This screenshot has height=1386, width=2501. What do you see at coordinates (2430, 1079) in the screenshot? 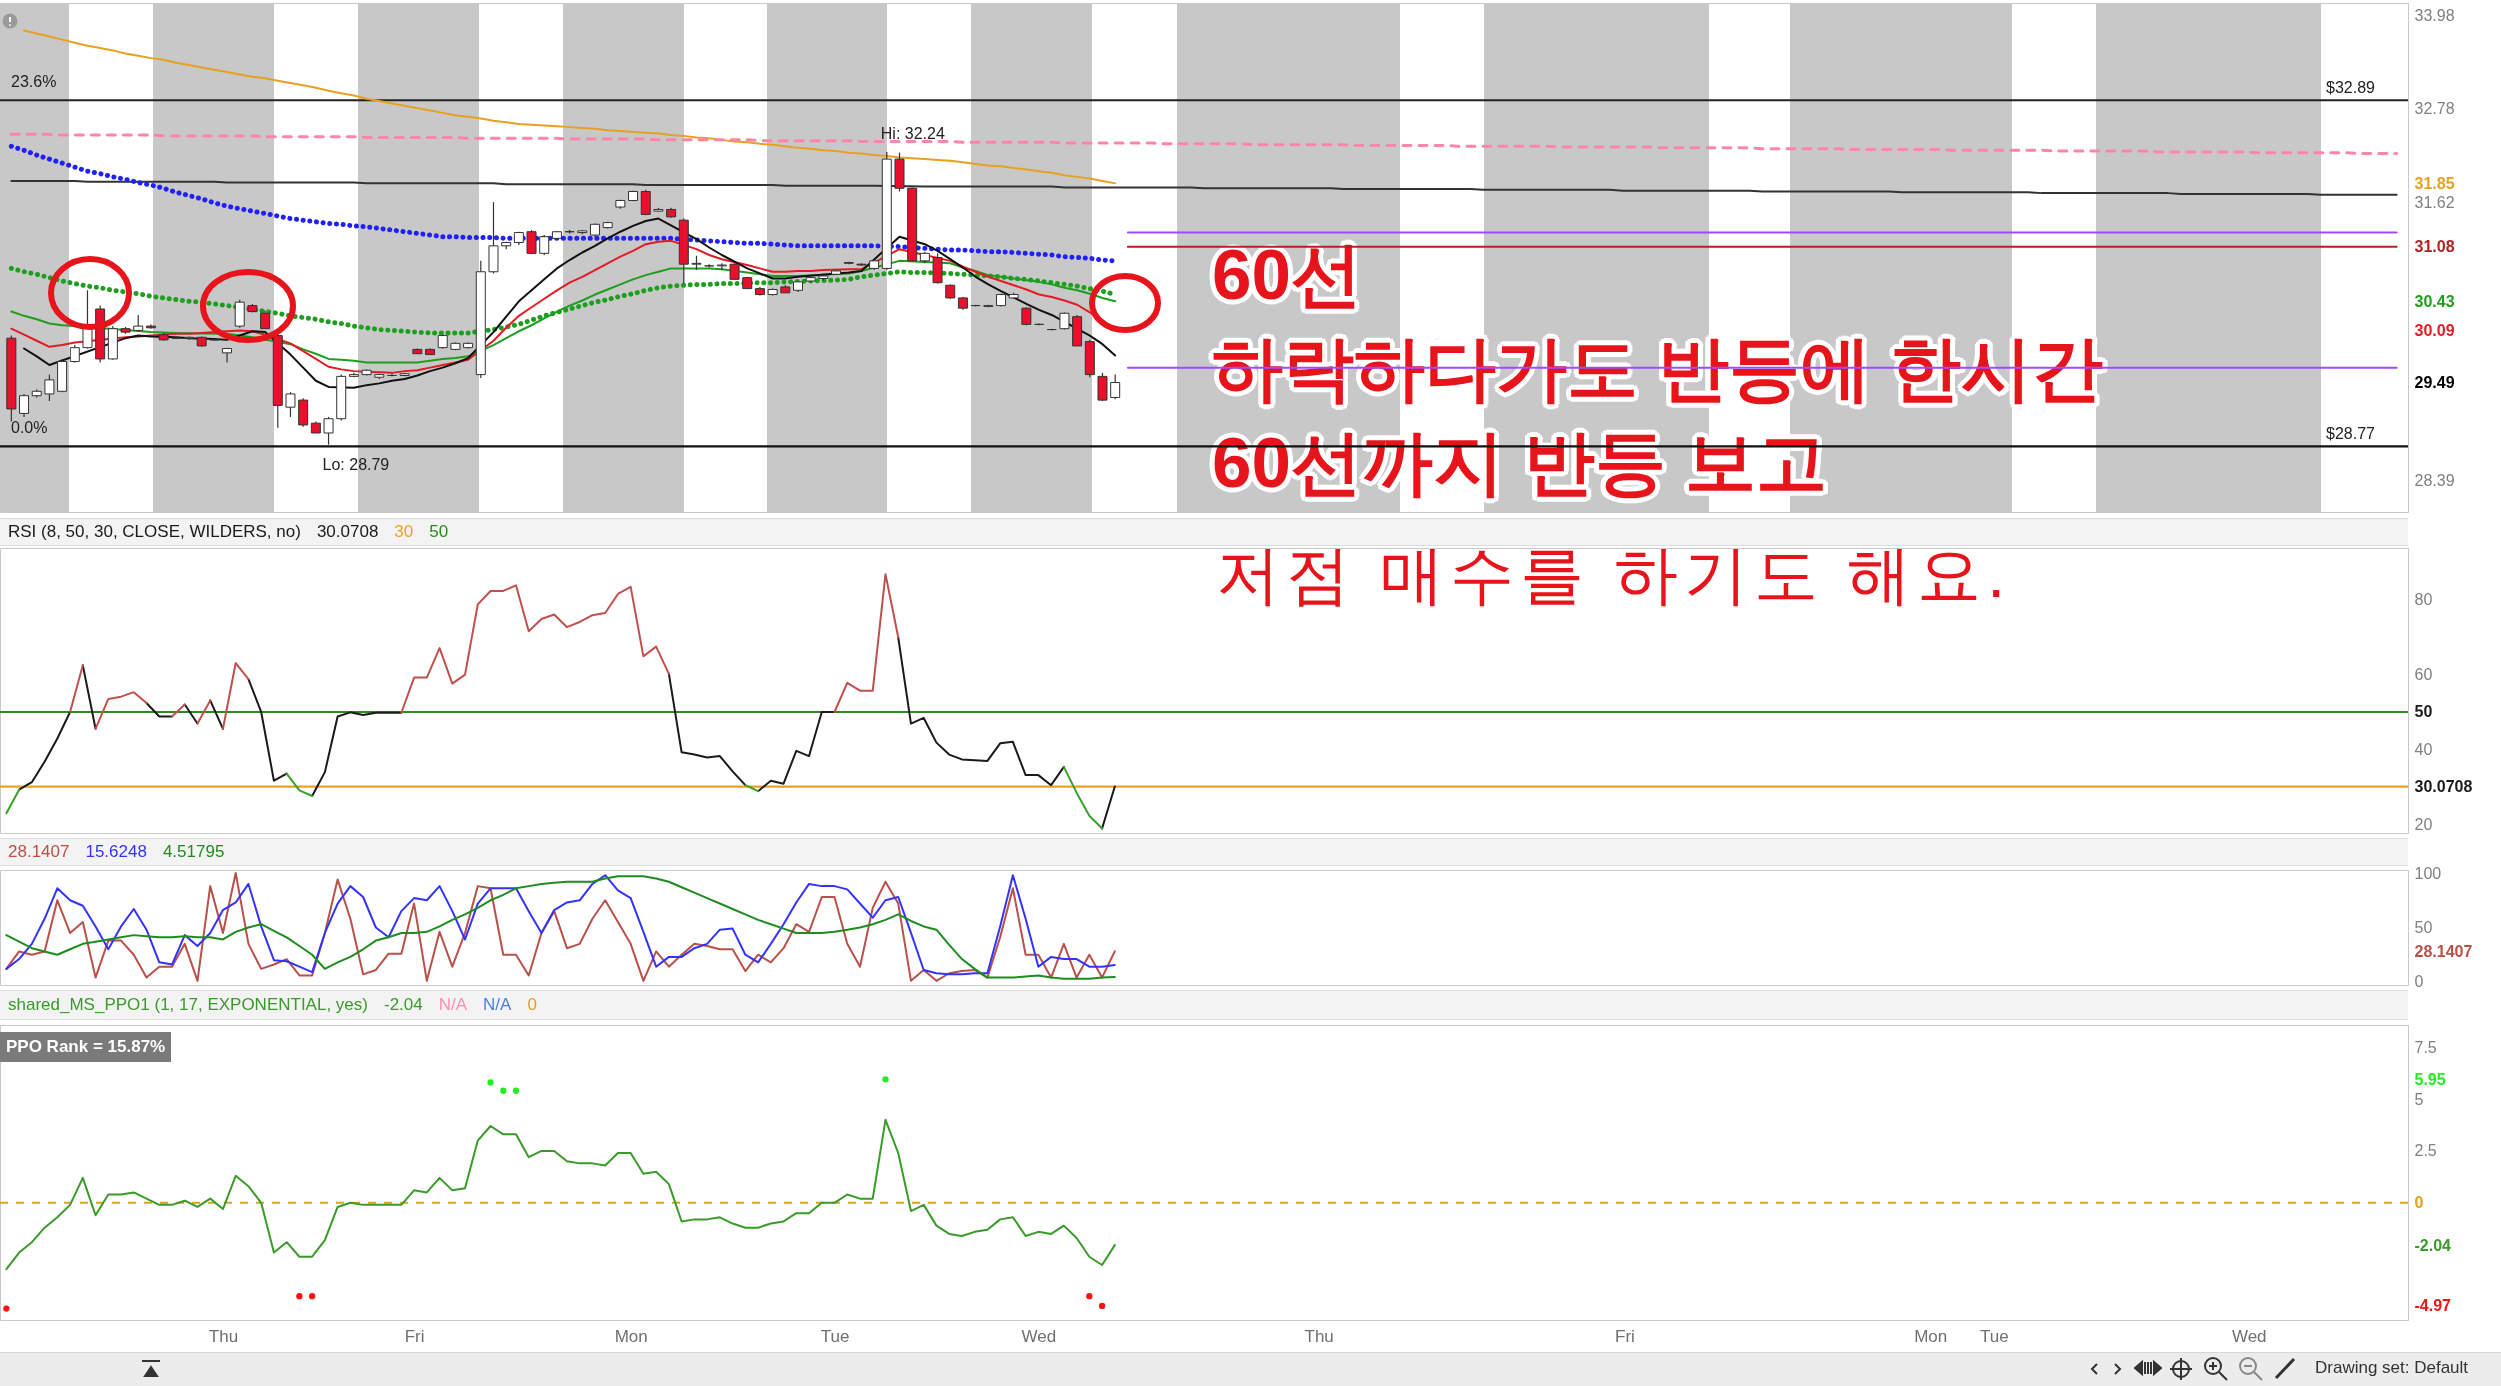
I see `y-tick-label: 5.95` at bounding box center [2430, 1079].